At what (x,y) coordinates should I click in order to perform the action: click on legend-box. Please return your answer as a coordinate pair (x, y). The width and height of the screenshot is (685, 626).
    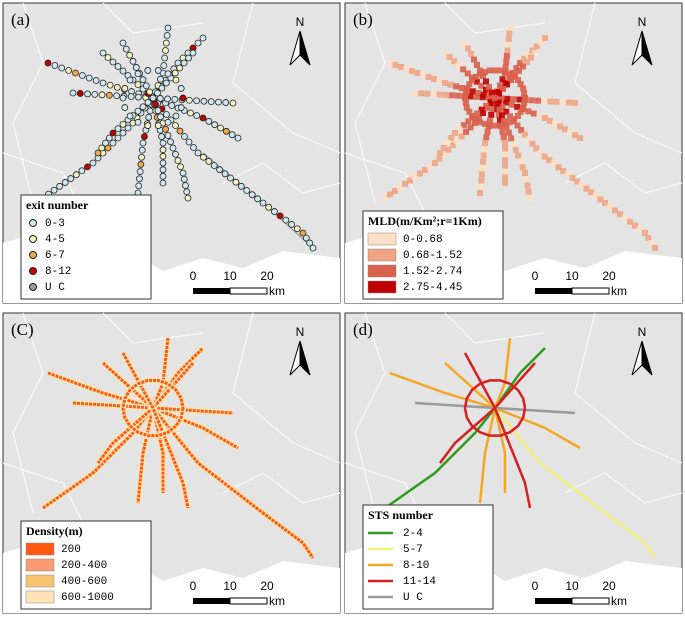
    Looking at the image, I should click on (86, 247).